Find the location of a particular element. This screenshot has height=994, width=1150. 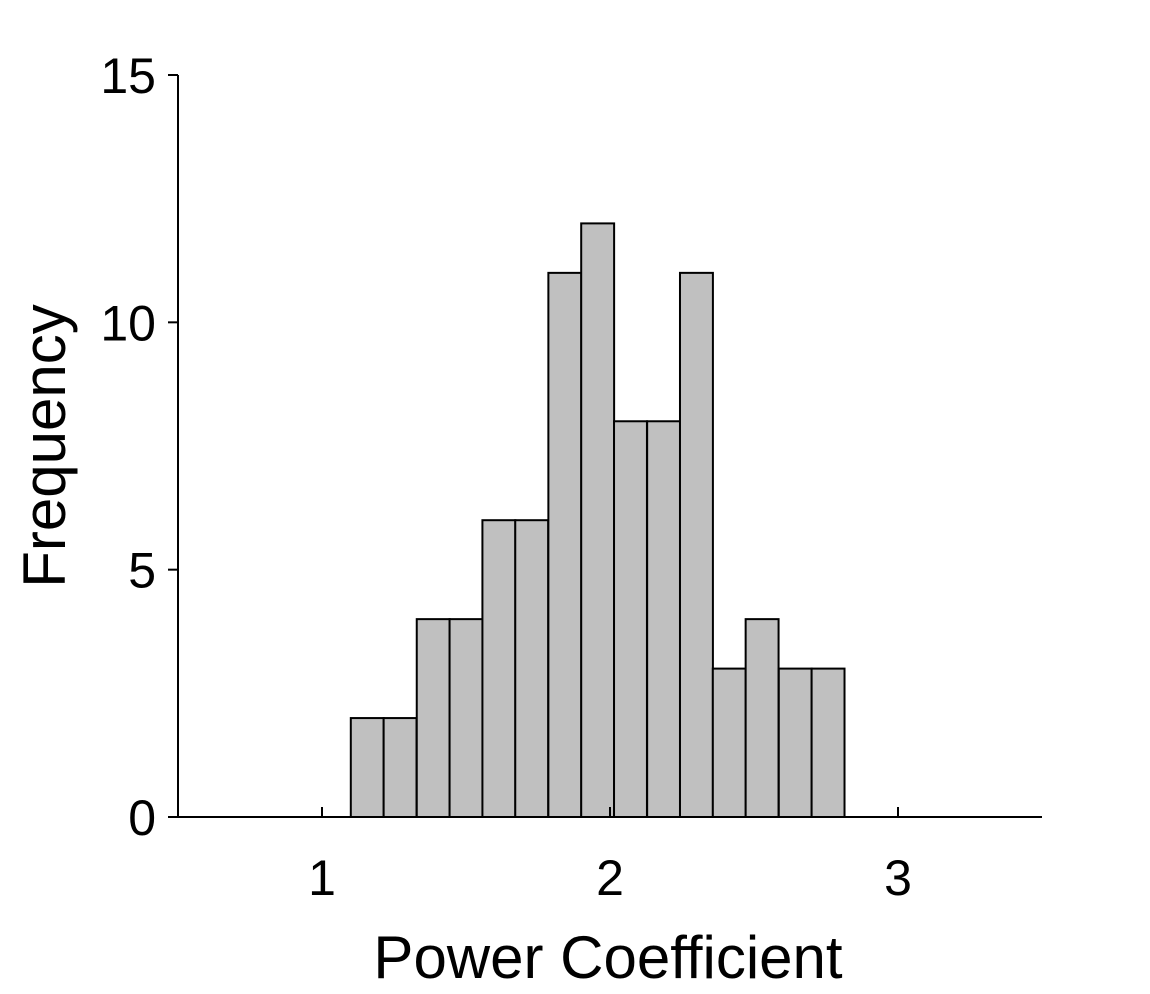

y-tick-label-5: 5 is located at coordinates (142, 571).